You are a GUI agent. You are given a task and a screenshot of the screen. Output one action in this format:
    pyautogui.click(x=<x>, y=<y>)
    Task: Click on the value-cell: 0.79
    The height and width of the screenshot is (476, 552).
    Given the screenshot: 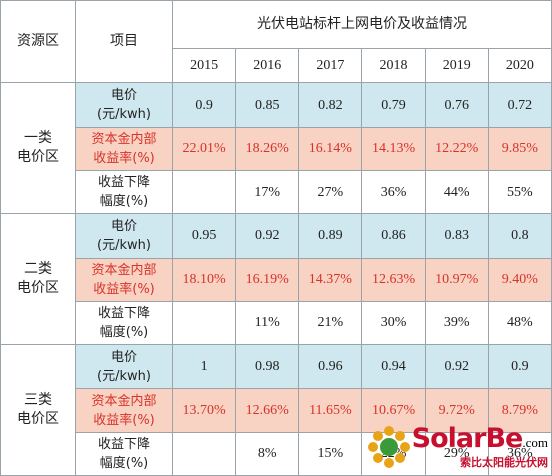 What is the action you would take?
    pyautogui.click(x=393, y=105)
    